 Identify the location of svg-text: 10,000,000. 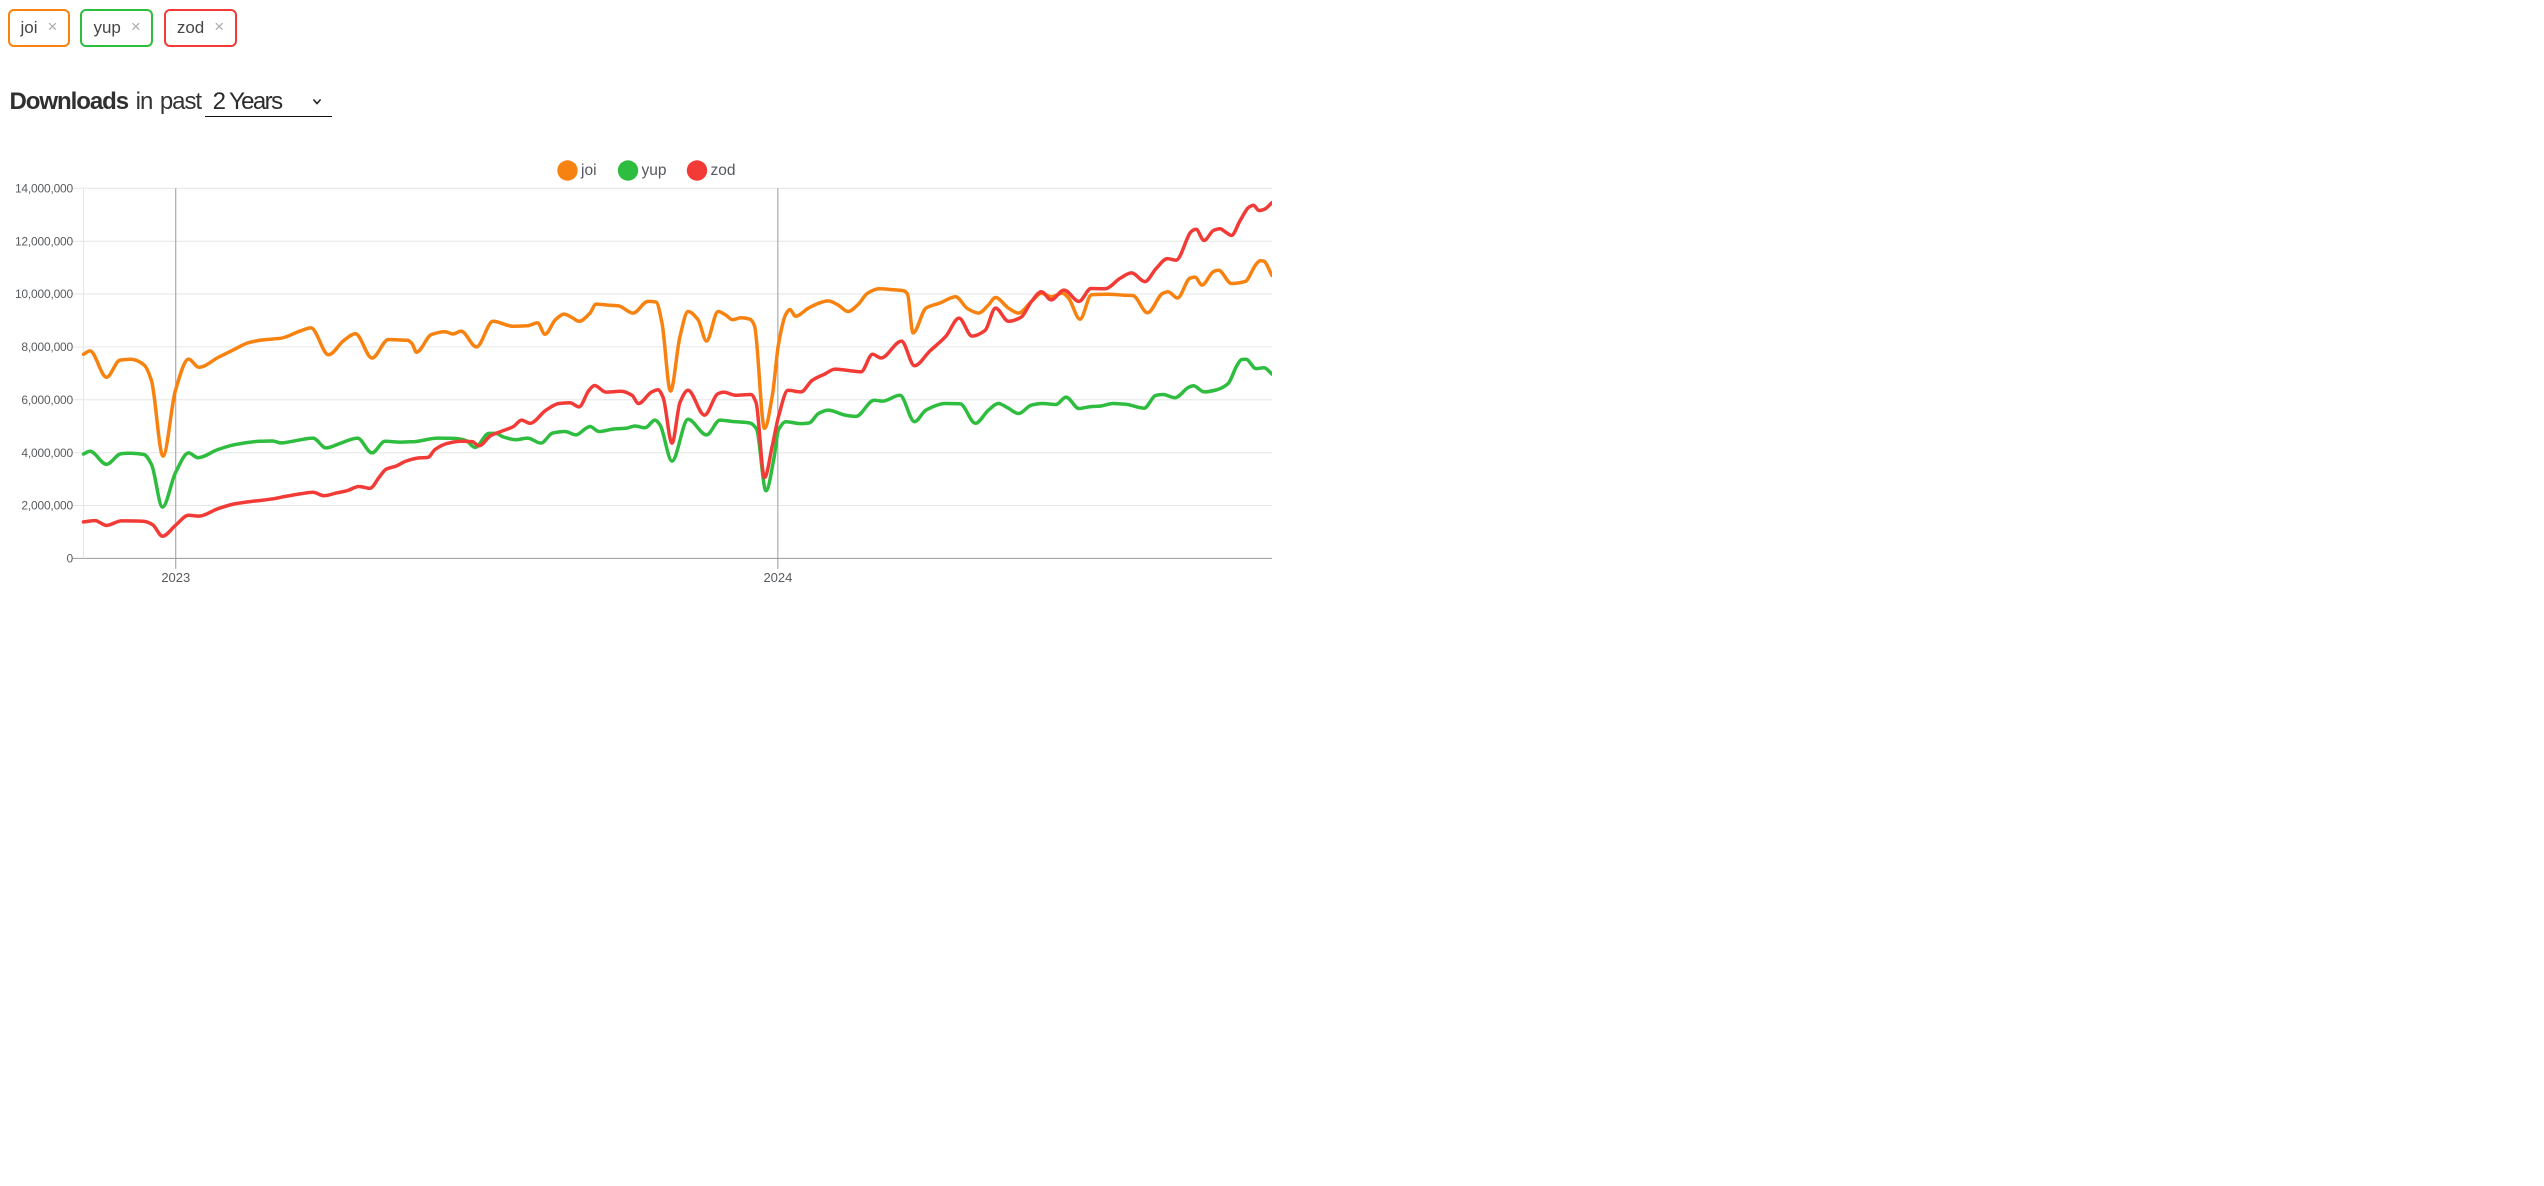
(44, 294).